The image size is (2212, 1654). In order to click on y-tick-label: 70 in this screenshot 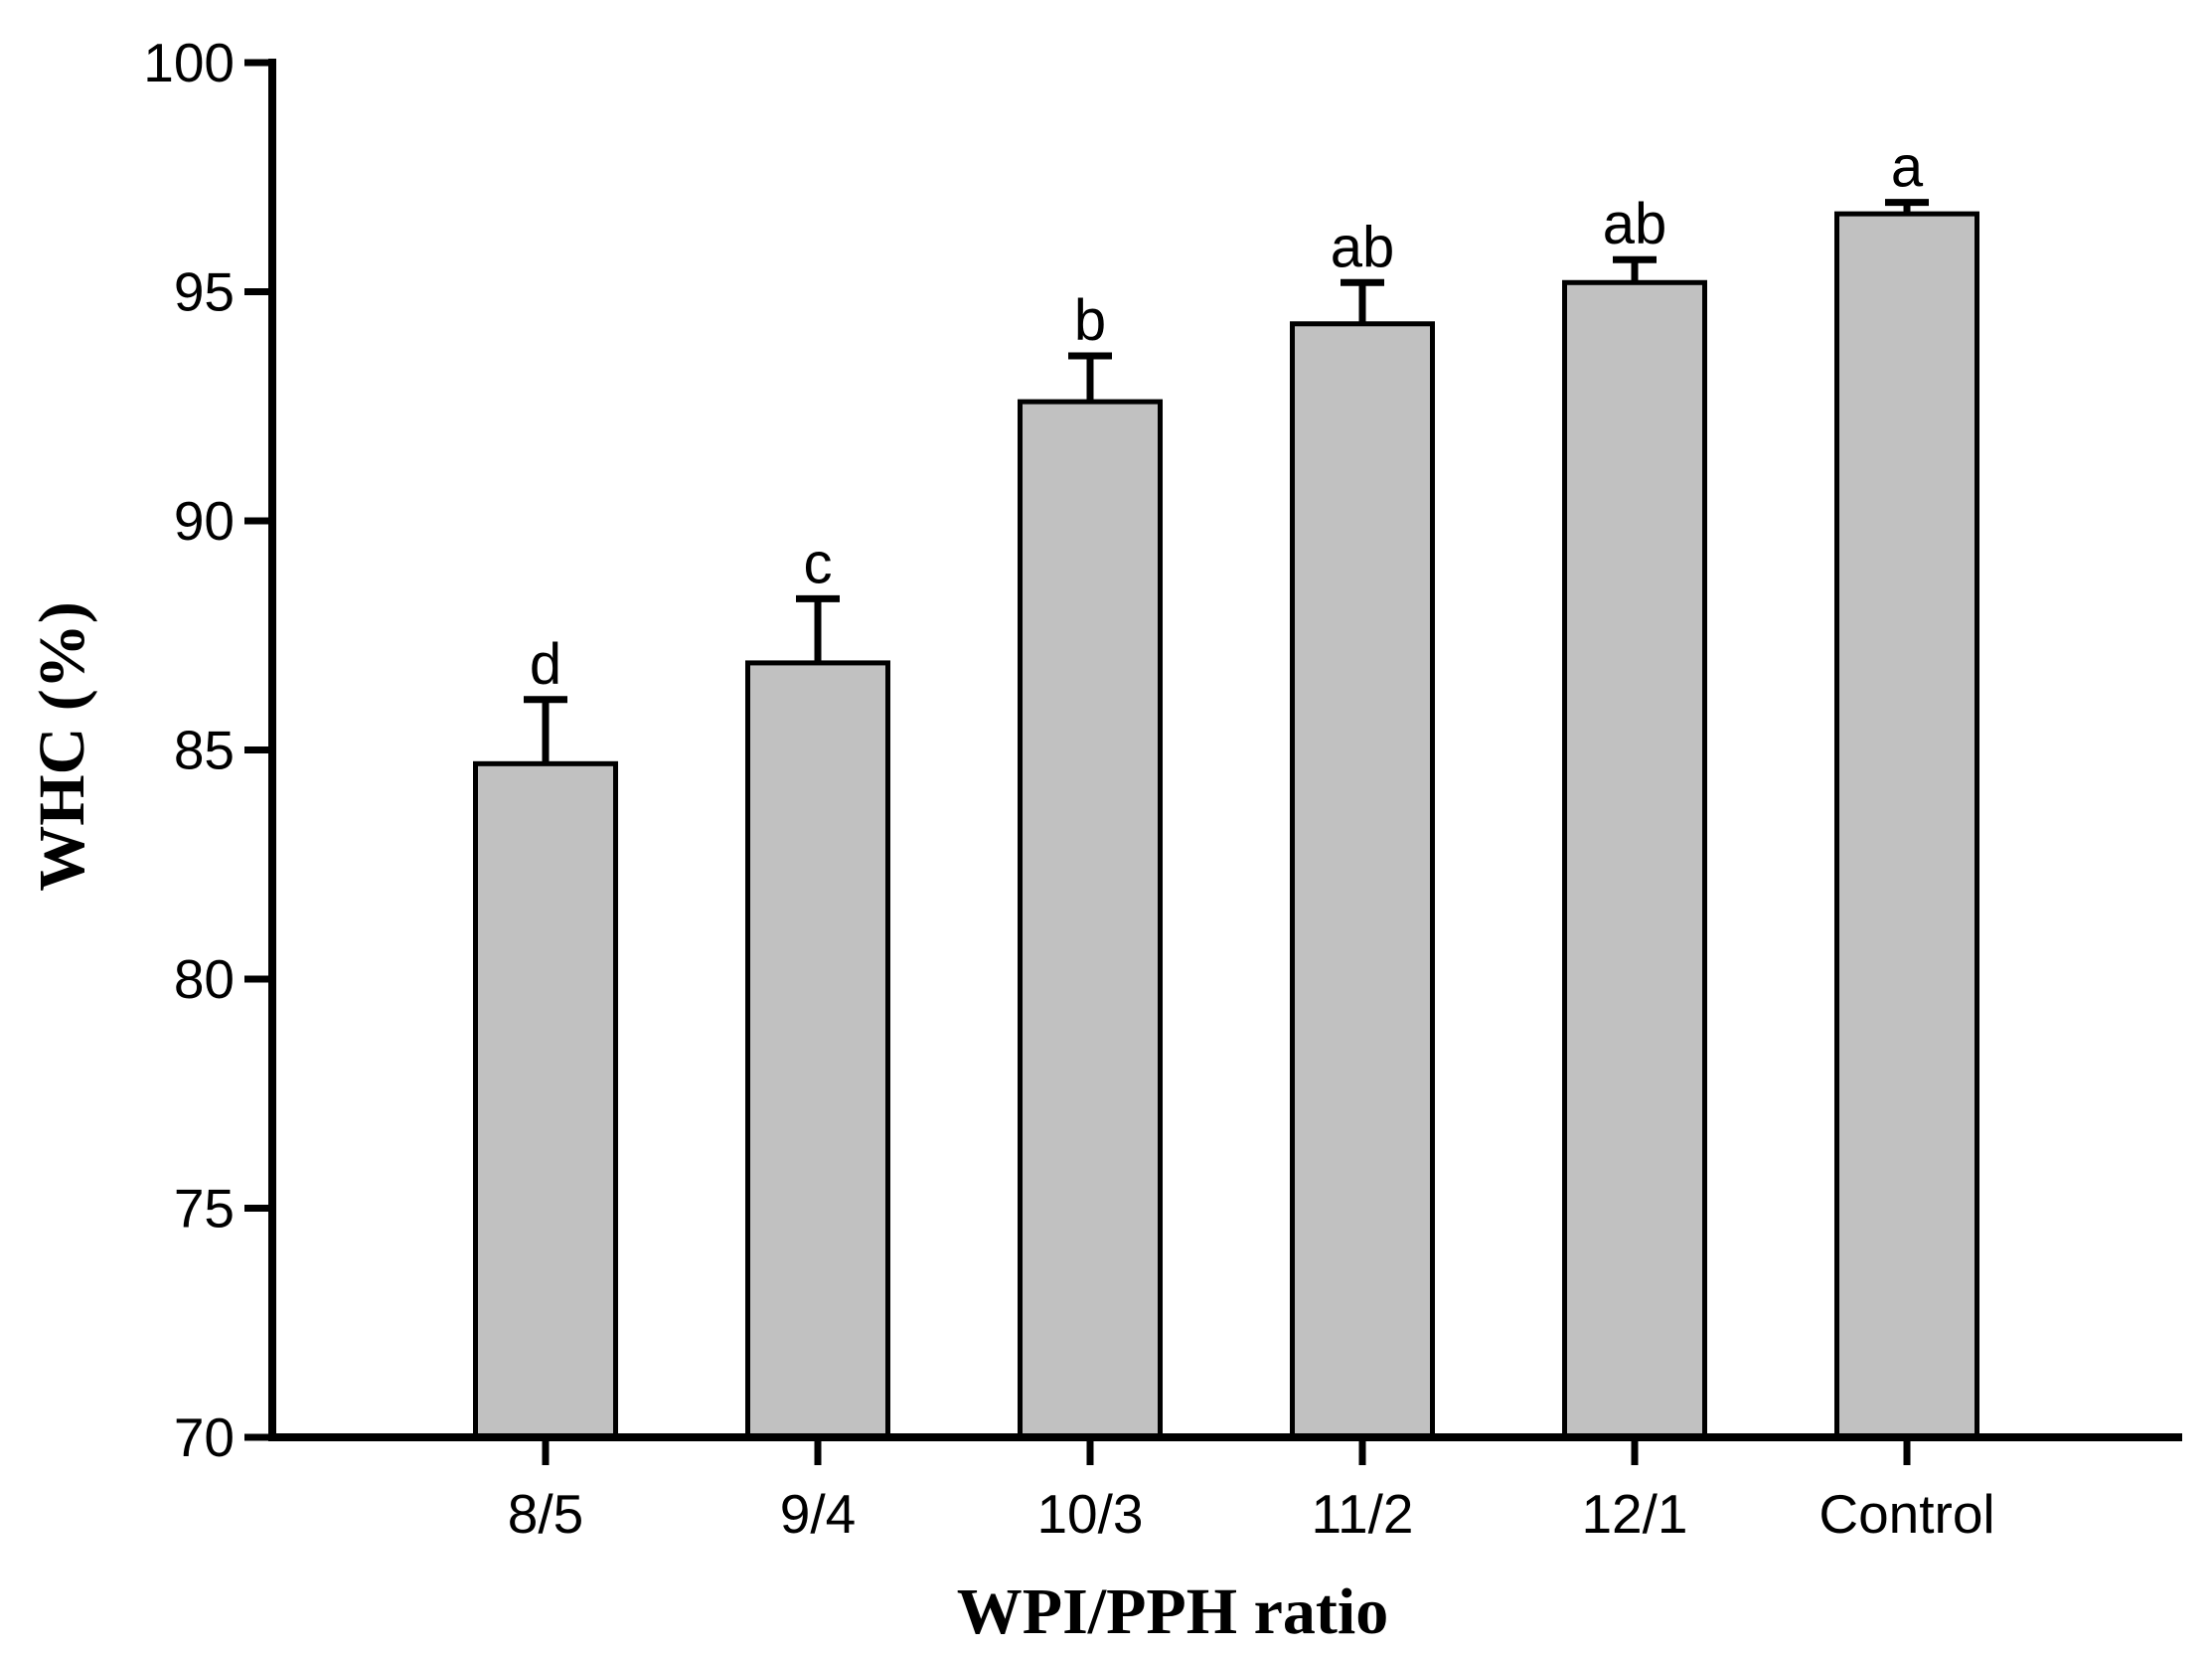, I will do `click(204, 1437)`.